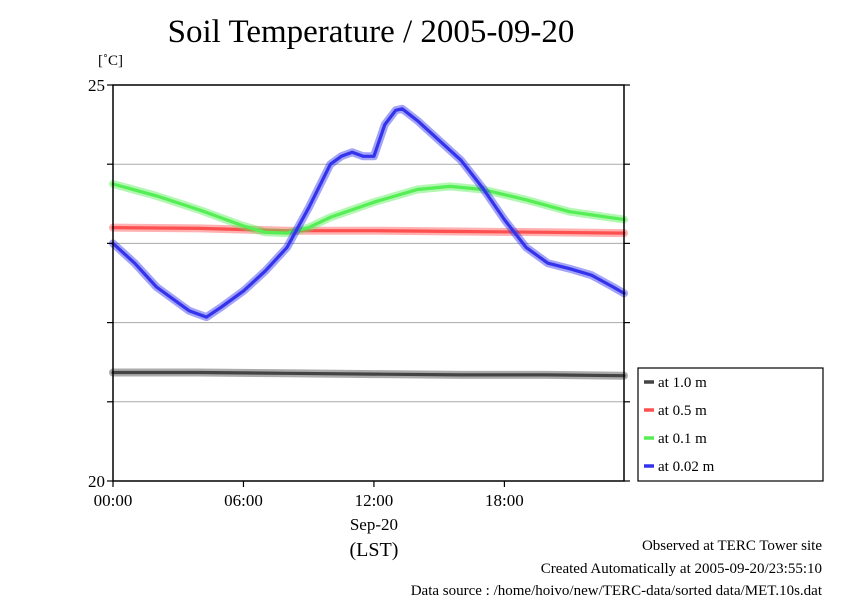 The width and height of the screenshot is (842, 603). What do you see at coordinates (243, 500) in the screenshot?
I see `x-tick-label: 06:00` at bounding box center [243, 500].